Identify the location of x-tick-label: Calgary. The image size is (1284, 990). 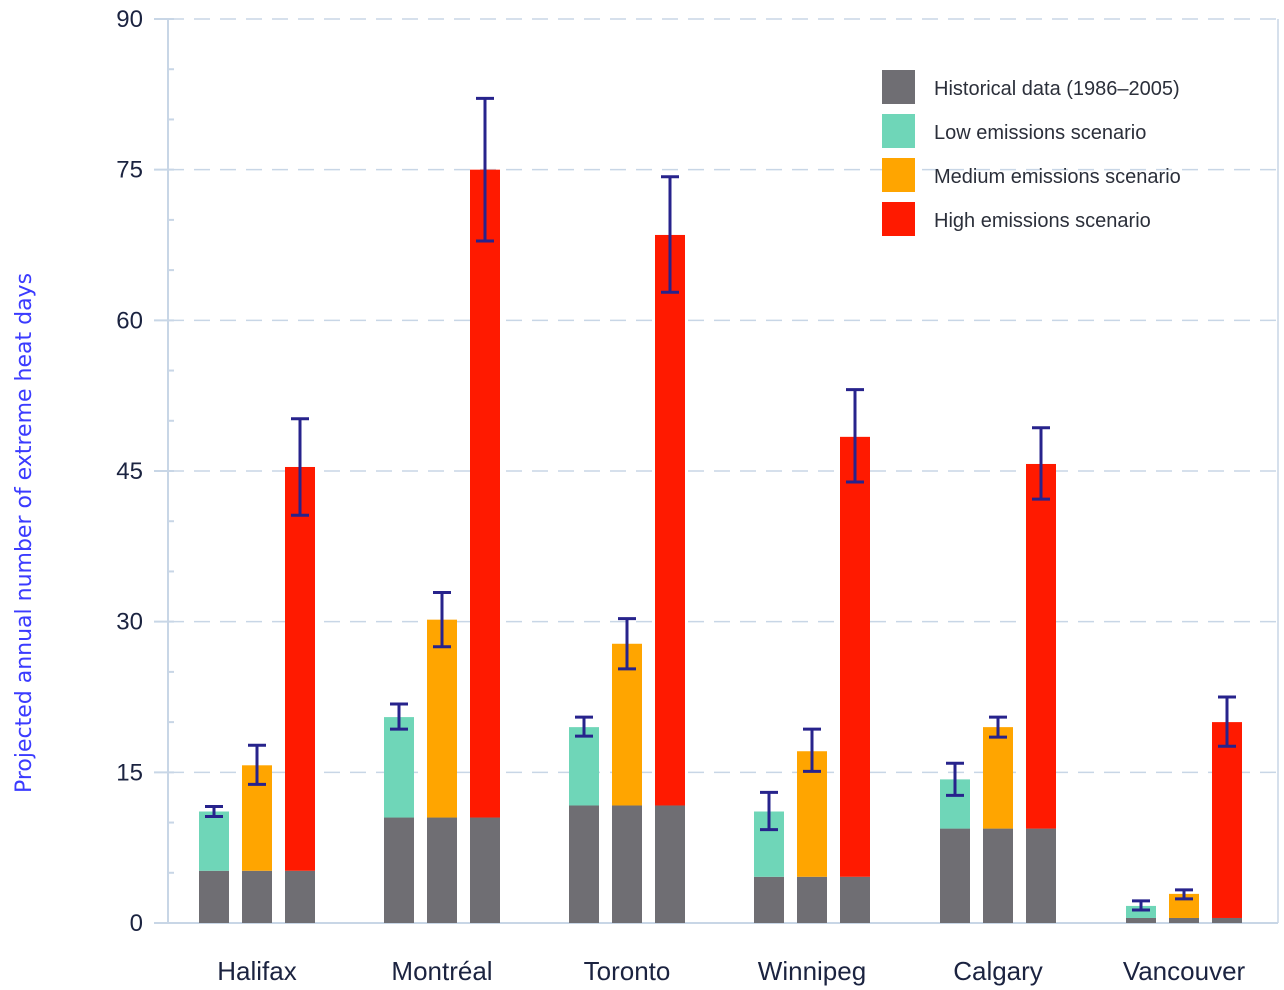
(998, 971).